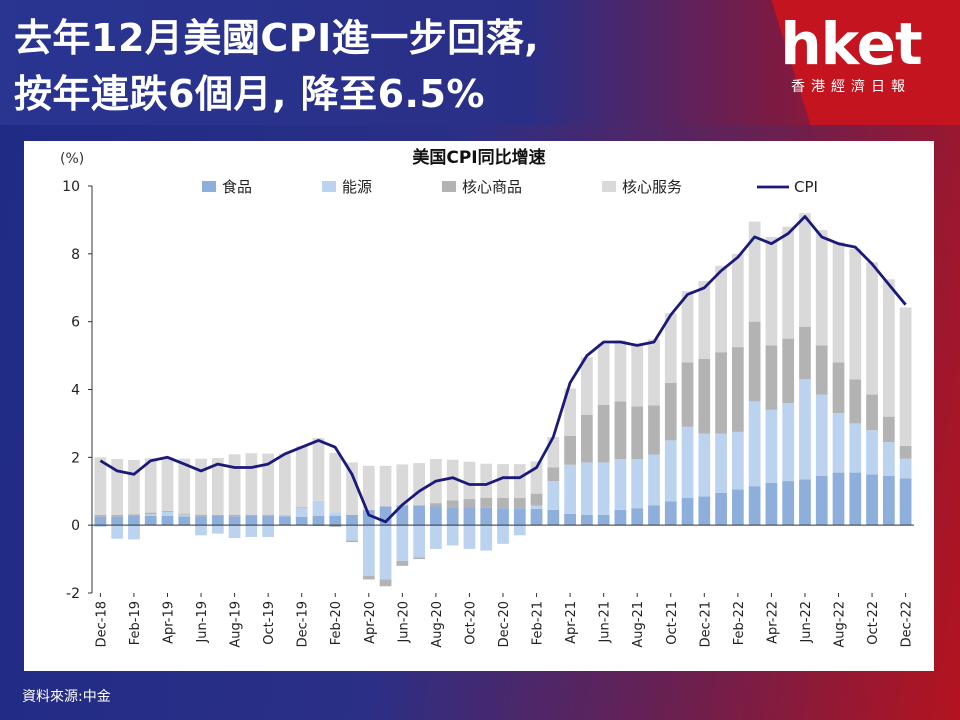  What do you see at coordinates (357, 187) in the screenshot?
I see `legend-label-能源: 能源` at bounding box center [357, 187].